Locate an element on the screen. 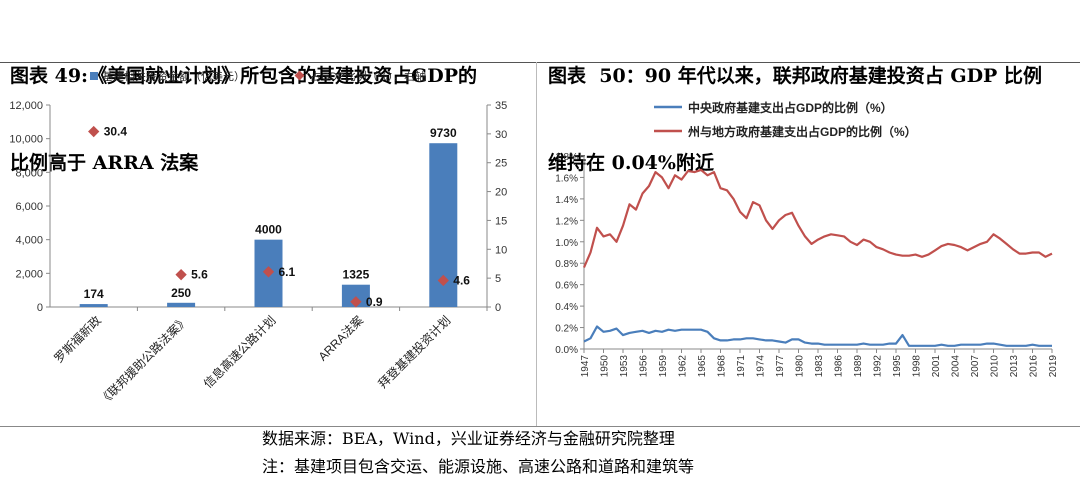 The image size is (1080, 491). left-y-tick-label: 8,000 is located at coordinates (29, 173).